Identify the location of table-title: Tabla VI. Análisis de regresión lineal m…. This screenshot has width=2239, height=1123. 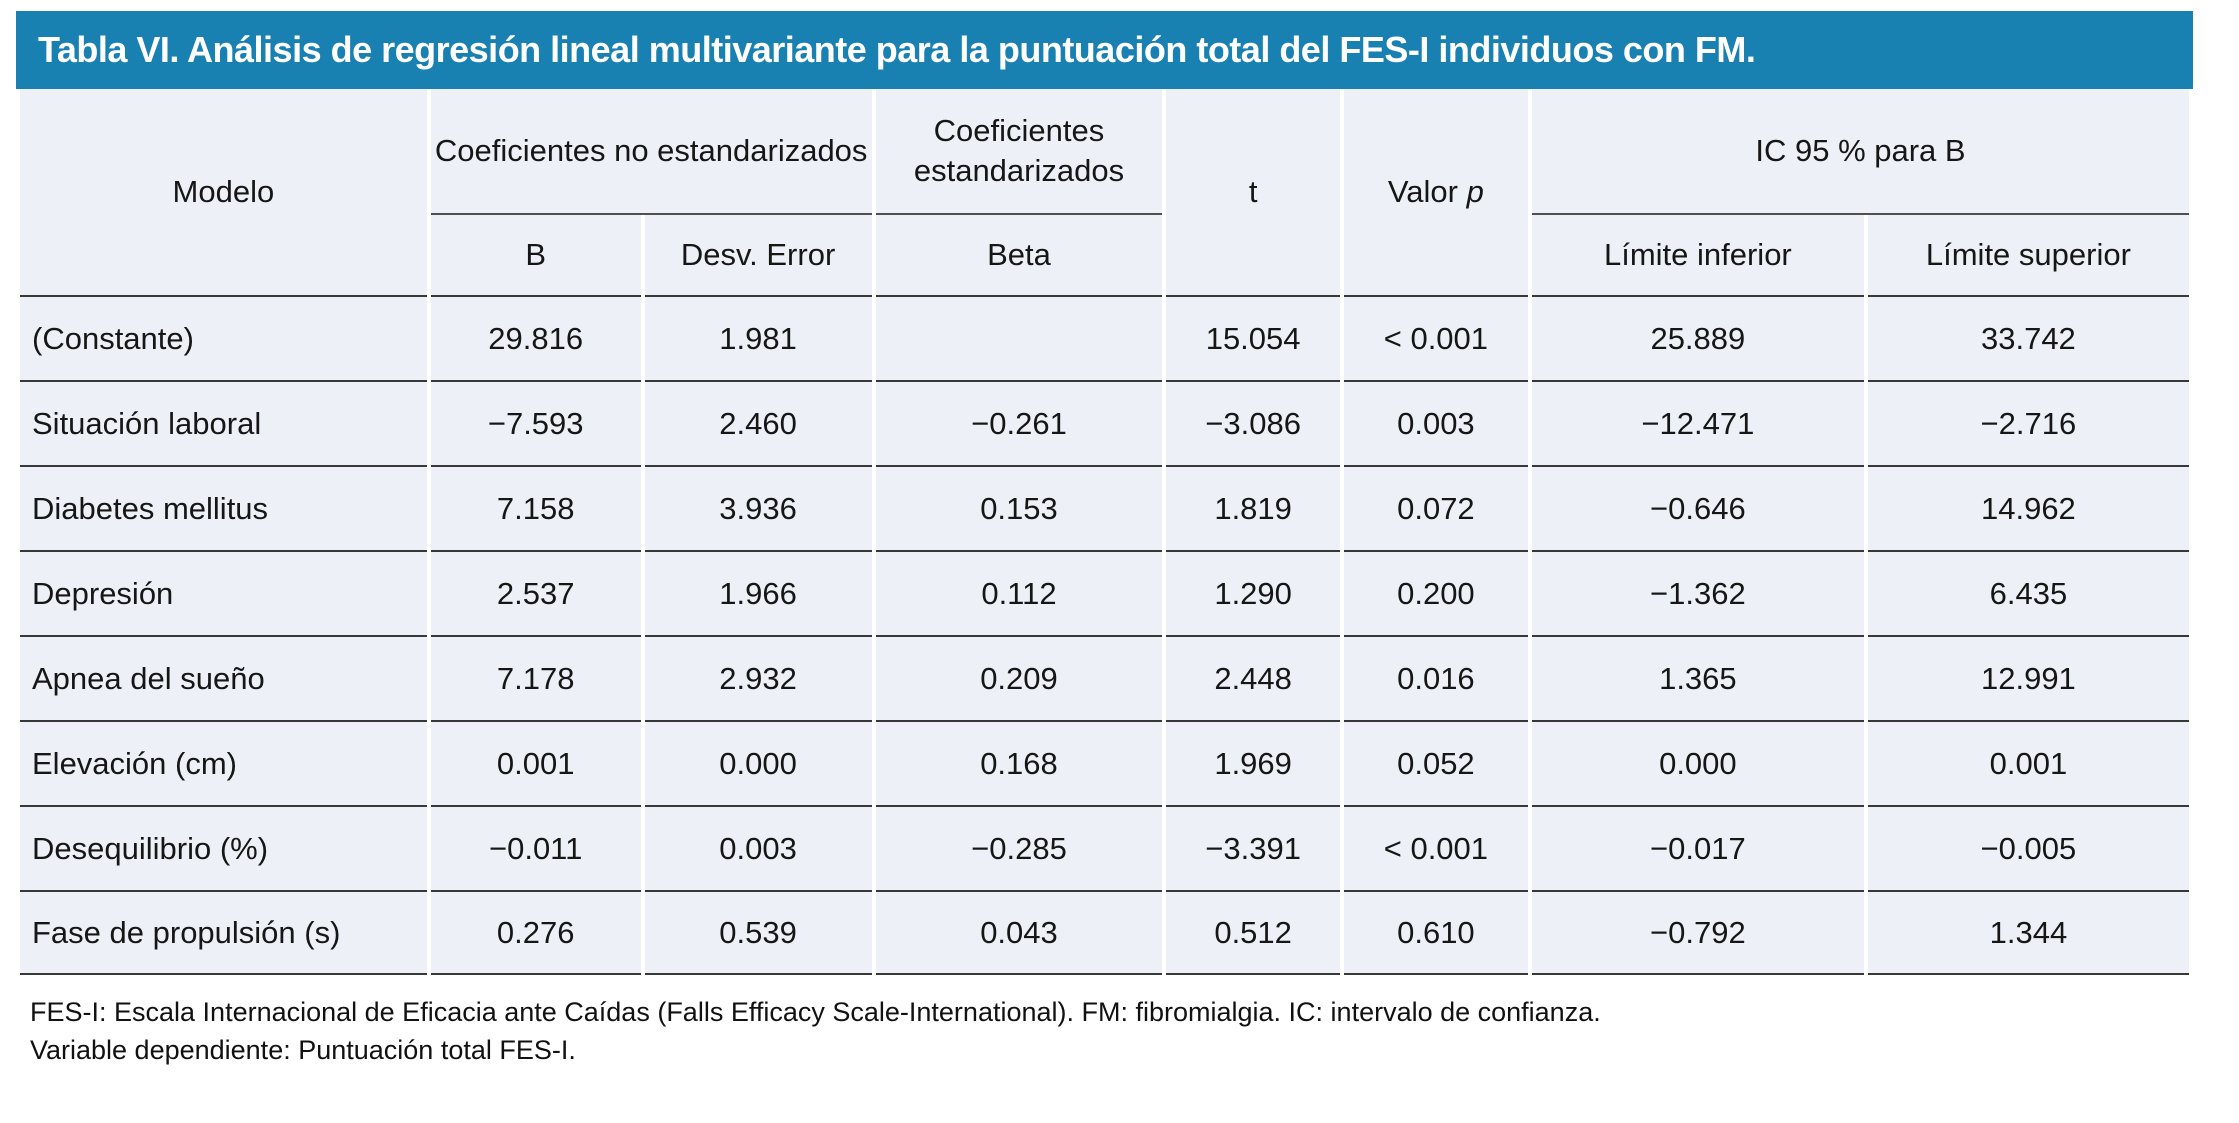
(897, 49).